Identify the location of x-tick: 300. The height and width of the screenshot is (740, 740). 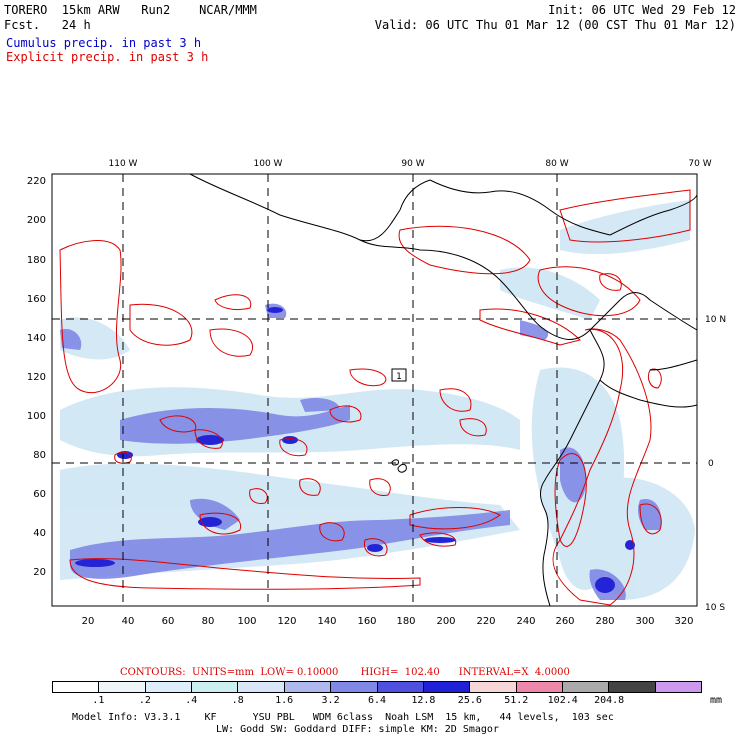
(644, 621).